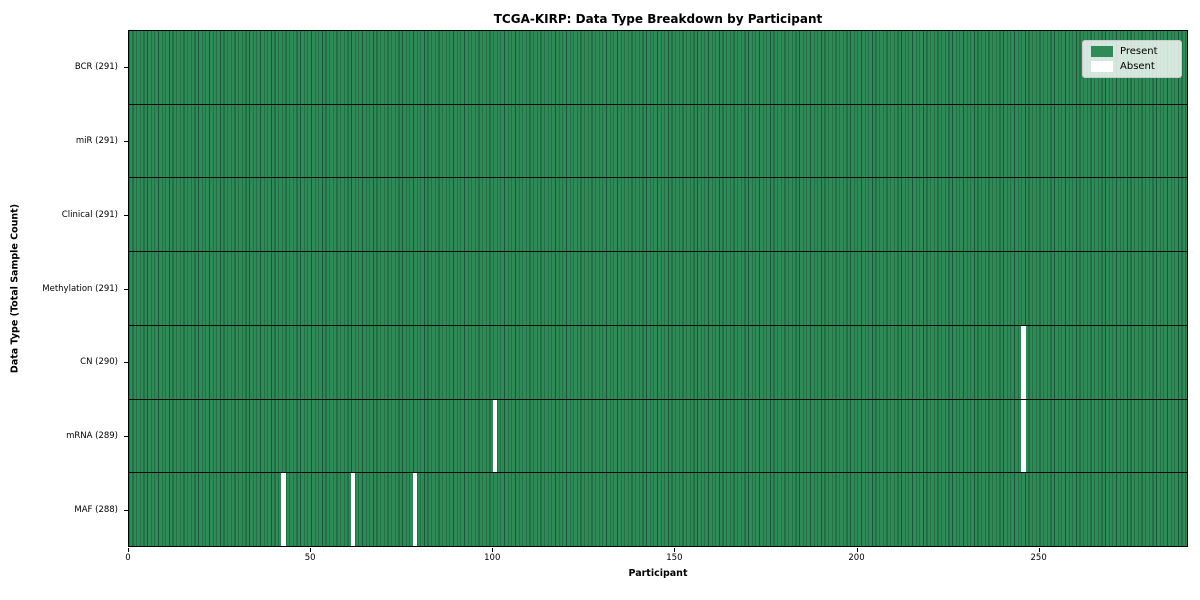  What do you see at coordinates (658, 140) in the screenshot?
I see `heatmap-row-mir` at bounding box center [658, 140].